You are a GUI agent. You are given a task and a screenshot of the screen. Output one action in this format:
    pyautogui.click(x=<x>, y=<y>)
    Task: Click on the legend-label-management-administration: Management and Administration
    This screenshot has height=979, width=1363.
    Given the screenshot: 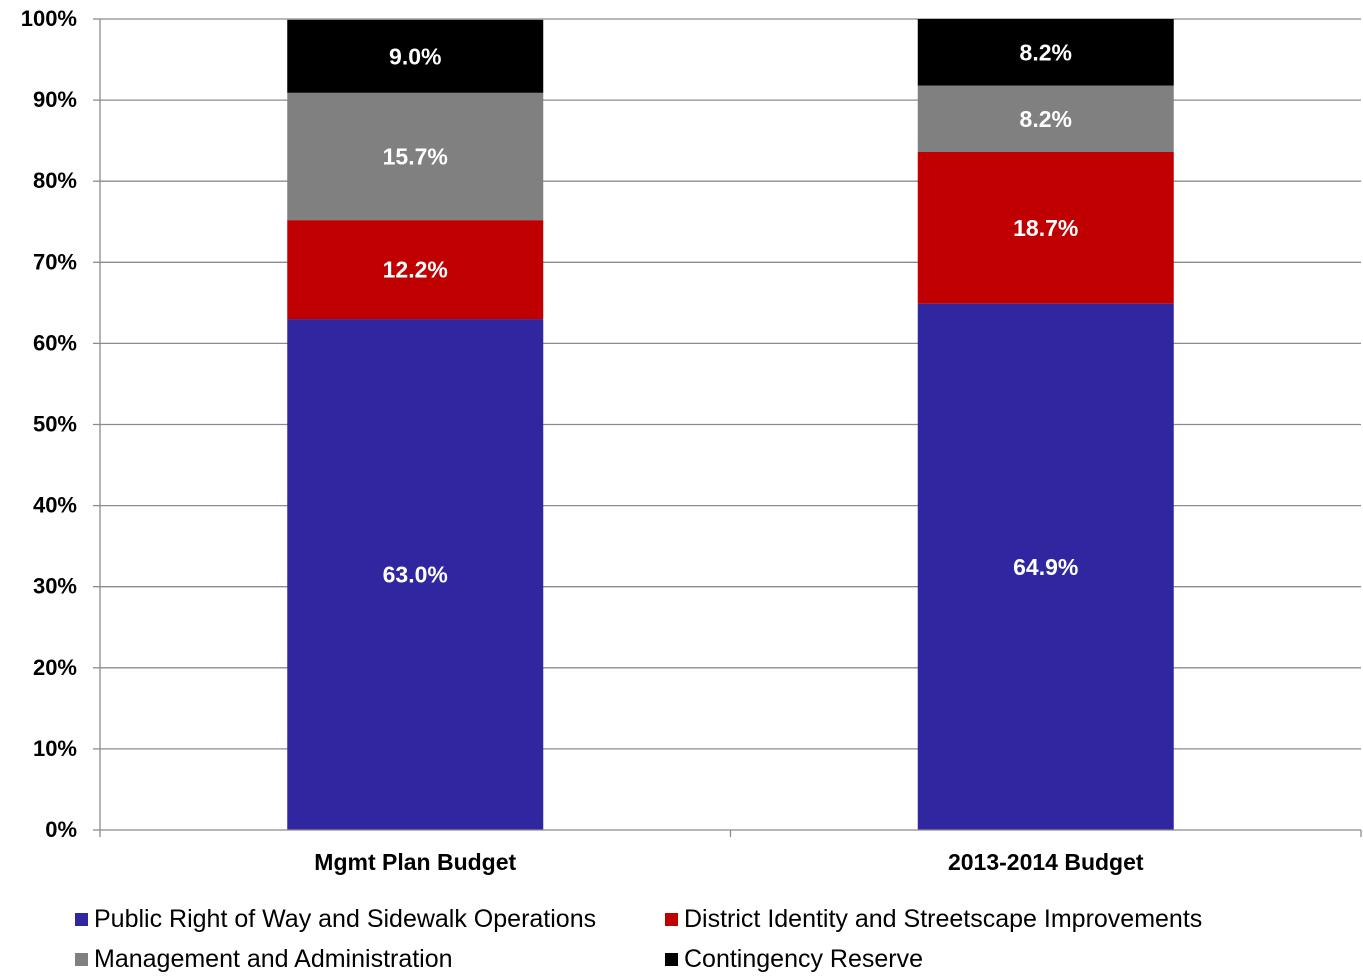 What is the action you would take?
    pyautogui.click(x=273, y=959)
    